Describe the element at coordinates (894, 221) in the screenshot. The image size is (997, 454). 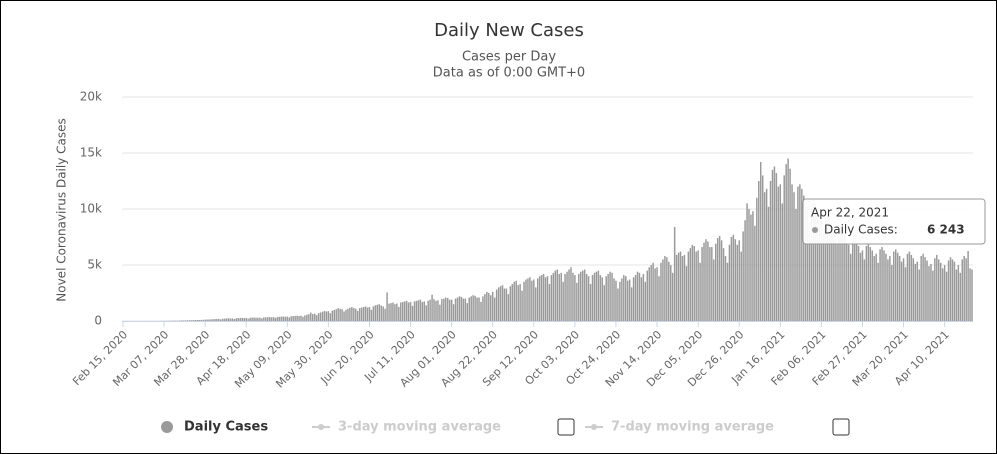
I see `tooltip: Apr 22, 2021 Daily Cases: 6 243` at that location.